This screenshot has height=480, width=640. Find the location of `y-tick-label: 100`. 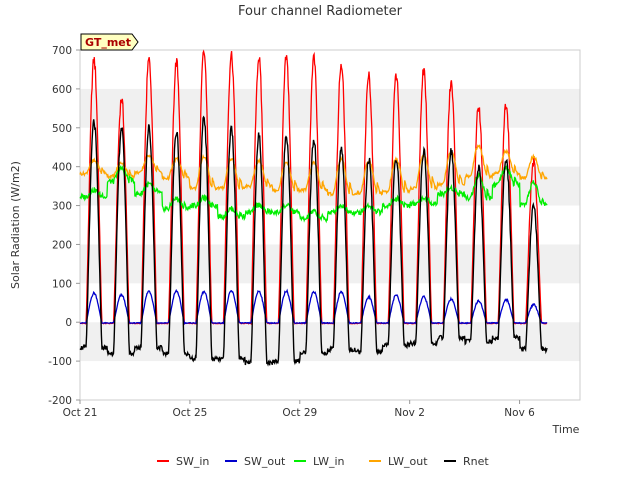

y-tick-label: 100 is located at coordinates (62, 284).